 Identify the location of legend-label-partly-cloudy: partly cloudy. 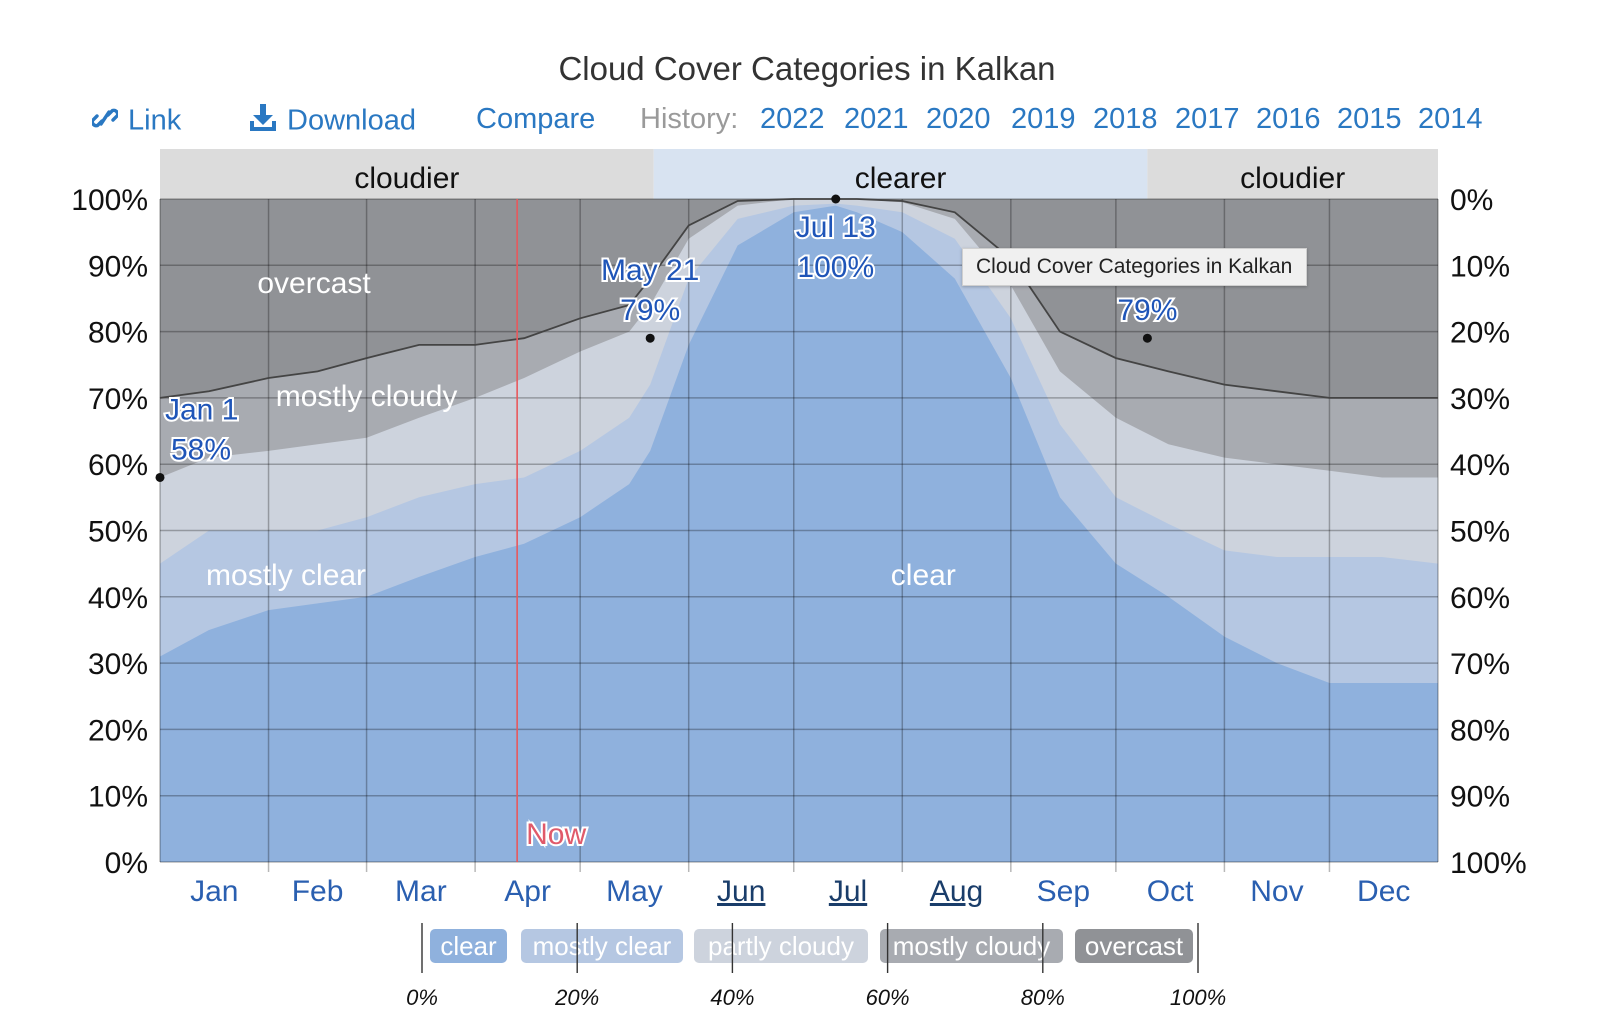
(781, 946).